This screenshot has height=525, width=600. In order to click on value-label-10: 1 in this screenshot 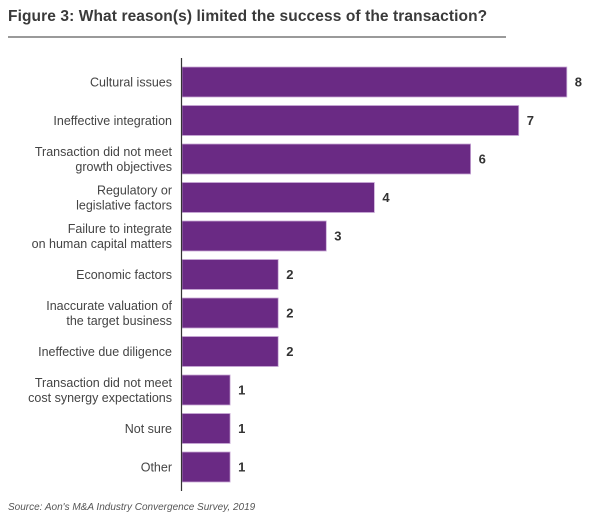, I will do `click(241, 467)`.